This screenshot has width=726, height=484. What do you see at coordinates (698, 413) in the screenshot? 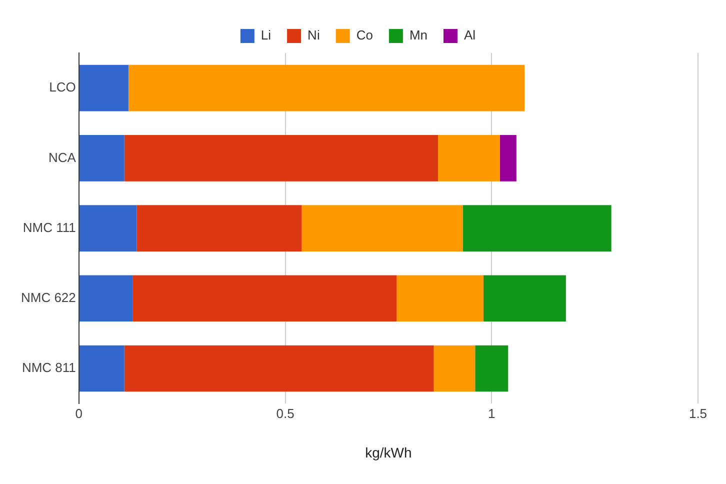
I see `x-tick-label: 1.5` at bounding box center [698, 413].